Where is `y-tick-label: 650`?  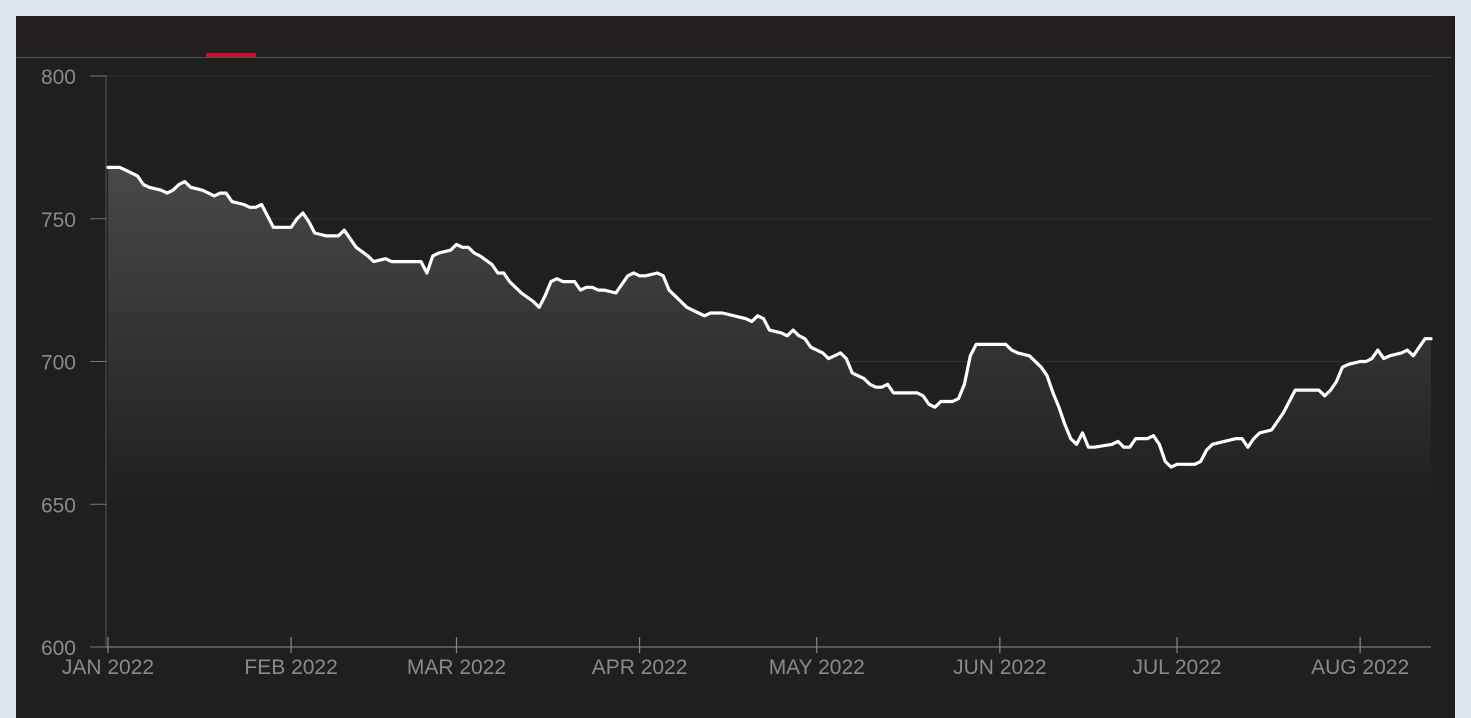
y-tick-label: 650 is located at coordinates (58, 505).